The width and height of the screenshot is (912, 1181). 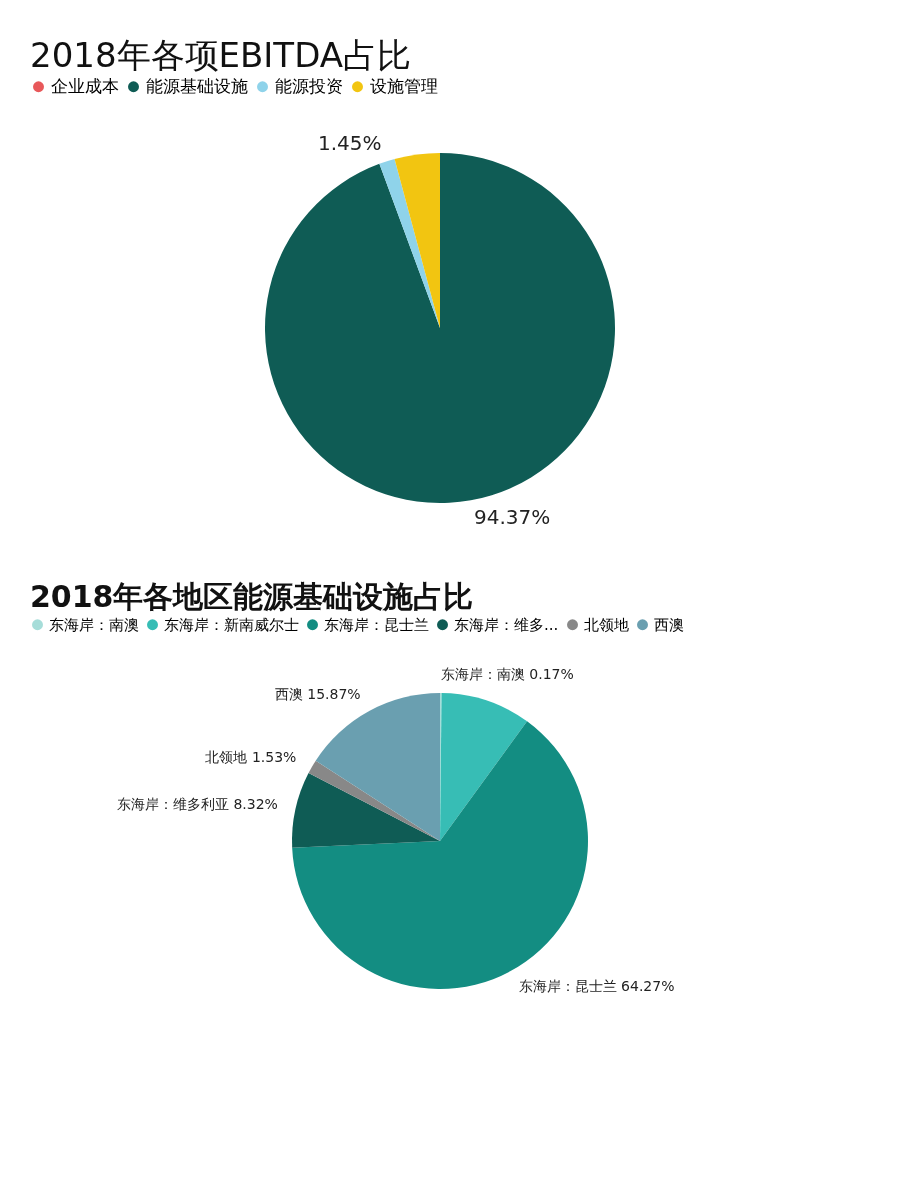 What do you see at coordinates (231, 624) in the screenshot?
I see `legend-label: 东海岸：新南威尔士` at bounding box center [231, 624].